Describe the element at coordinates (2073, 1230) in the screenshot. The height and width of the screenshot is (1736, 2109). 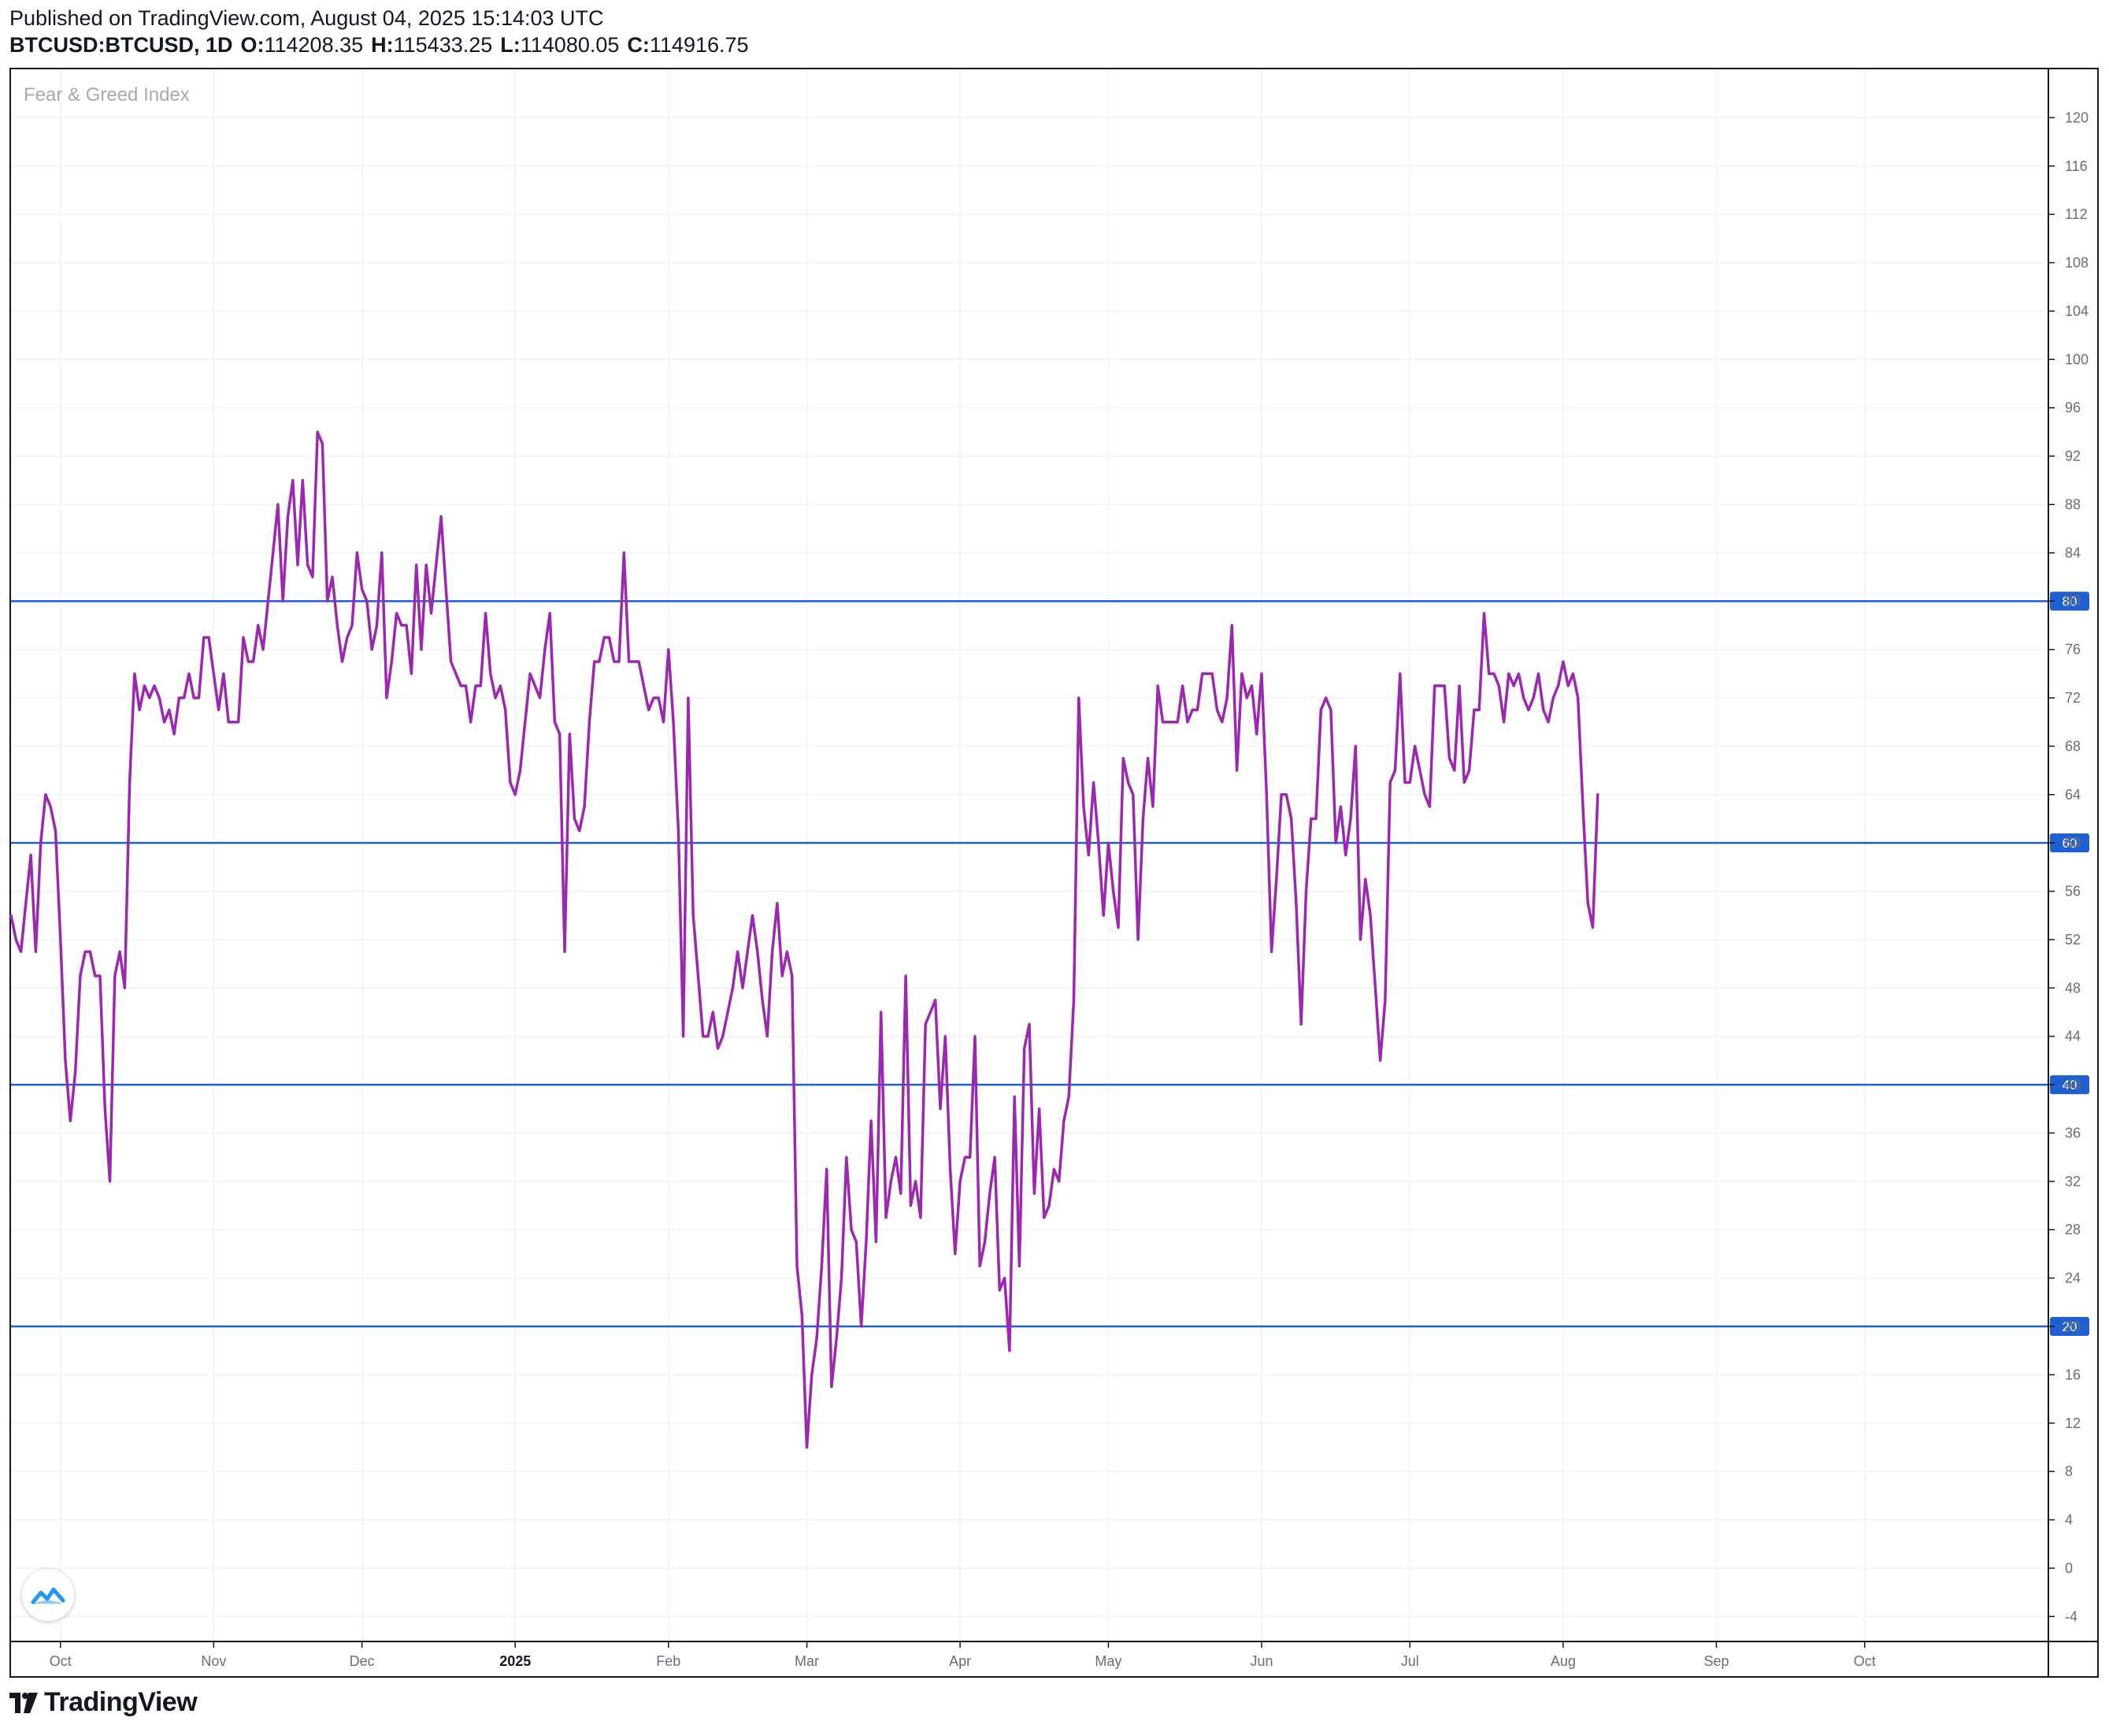
I see `y-tick-label: 28` at that location.